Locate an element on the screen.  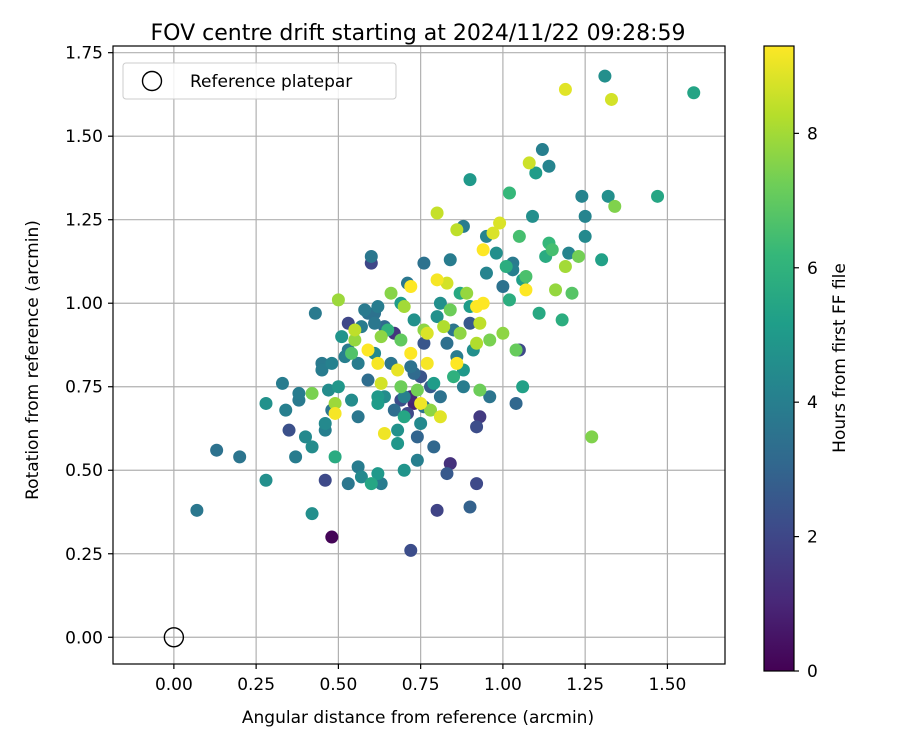
legend-marker-reference is located at coordinates (152, 81).